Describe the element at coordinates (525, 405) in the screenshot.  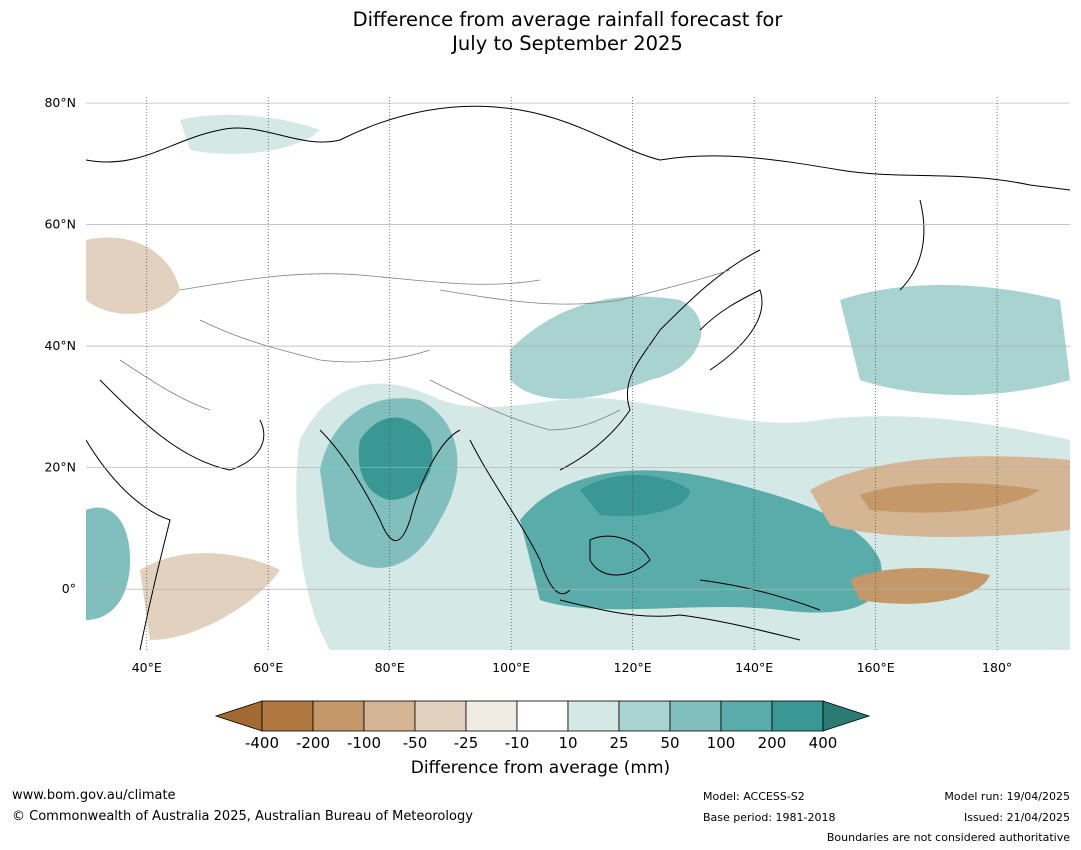
I see `border-china-south` at that location.